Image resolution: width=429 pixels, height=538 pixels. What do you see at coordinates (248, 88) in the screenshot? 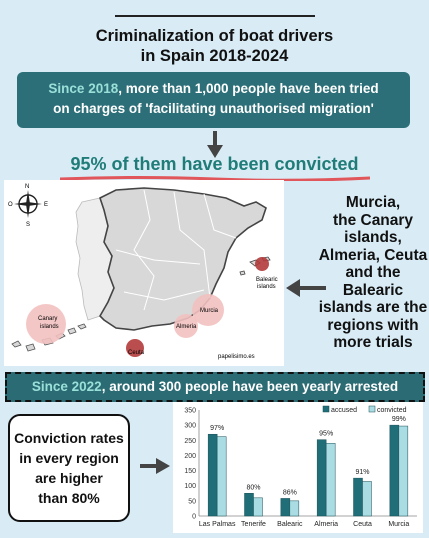
I see `trials-text-a: , more than 1,000 people have been tried` at bounding box center [248, 88].